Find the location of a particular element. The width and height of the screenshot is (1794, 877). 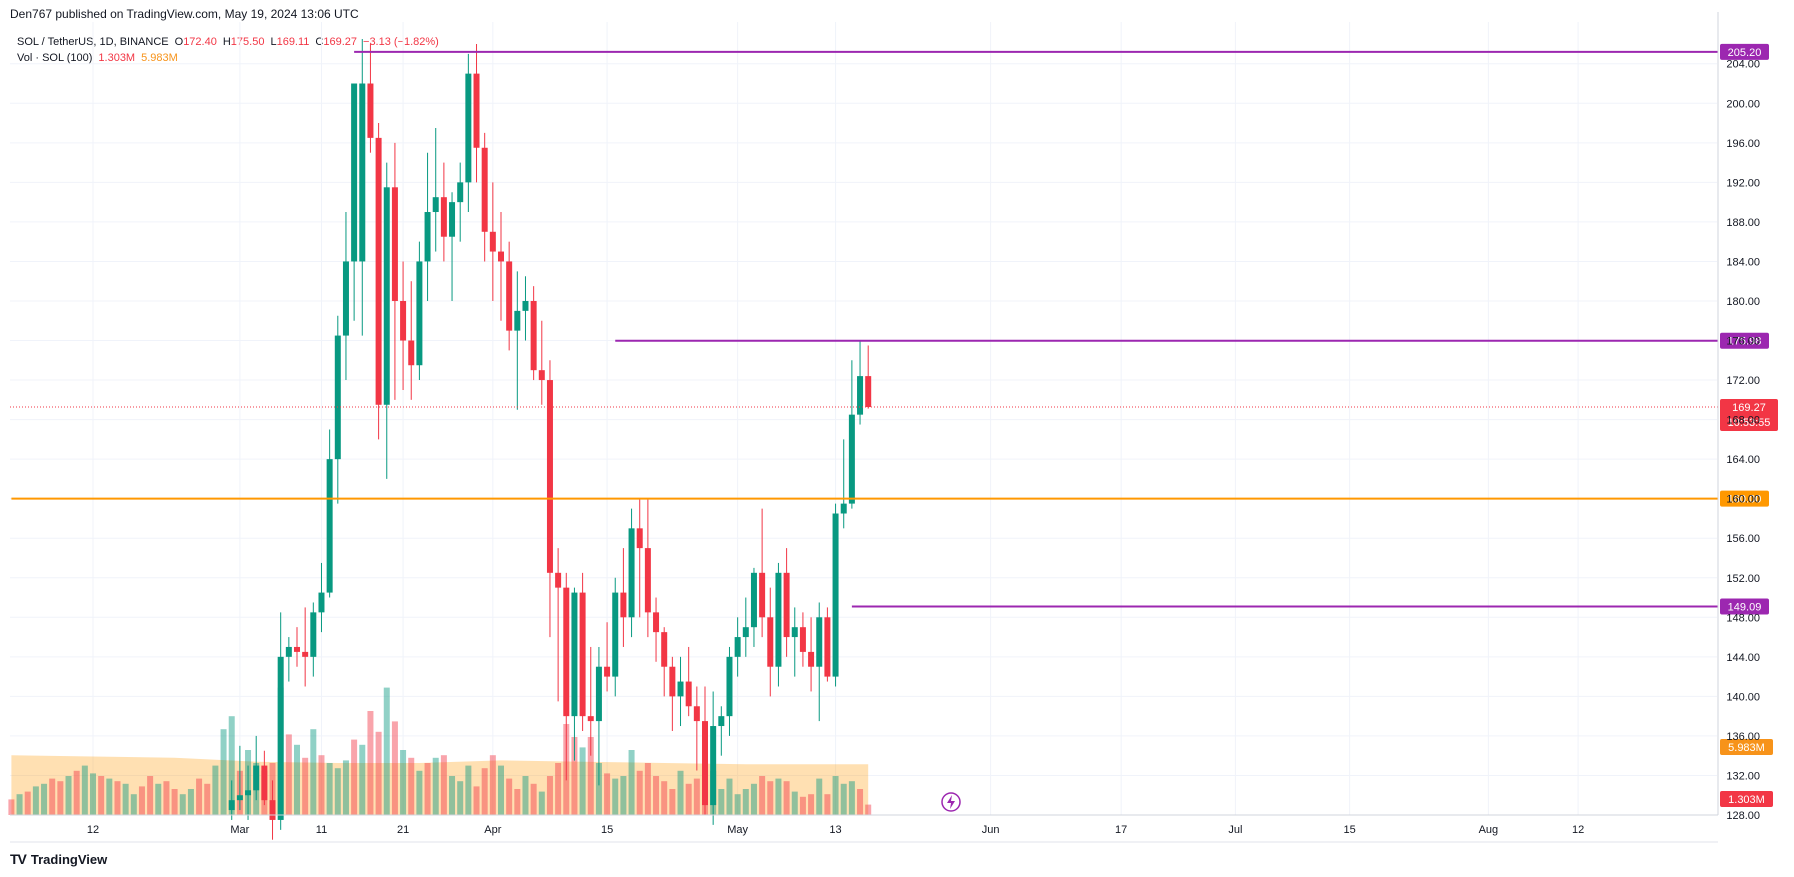

icons is located at coordinates (951, 802).